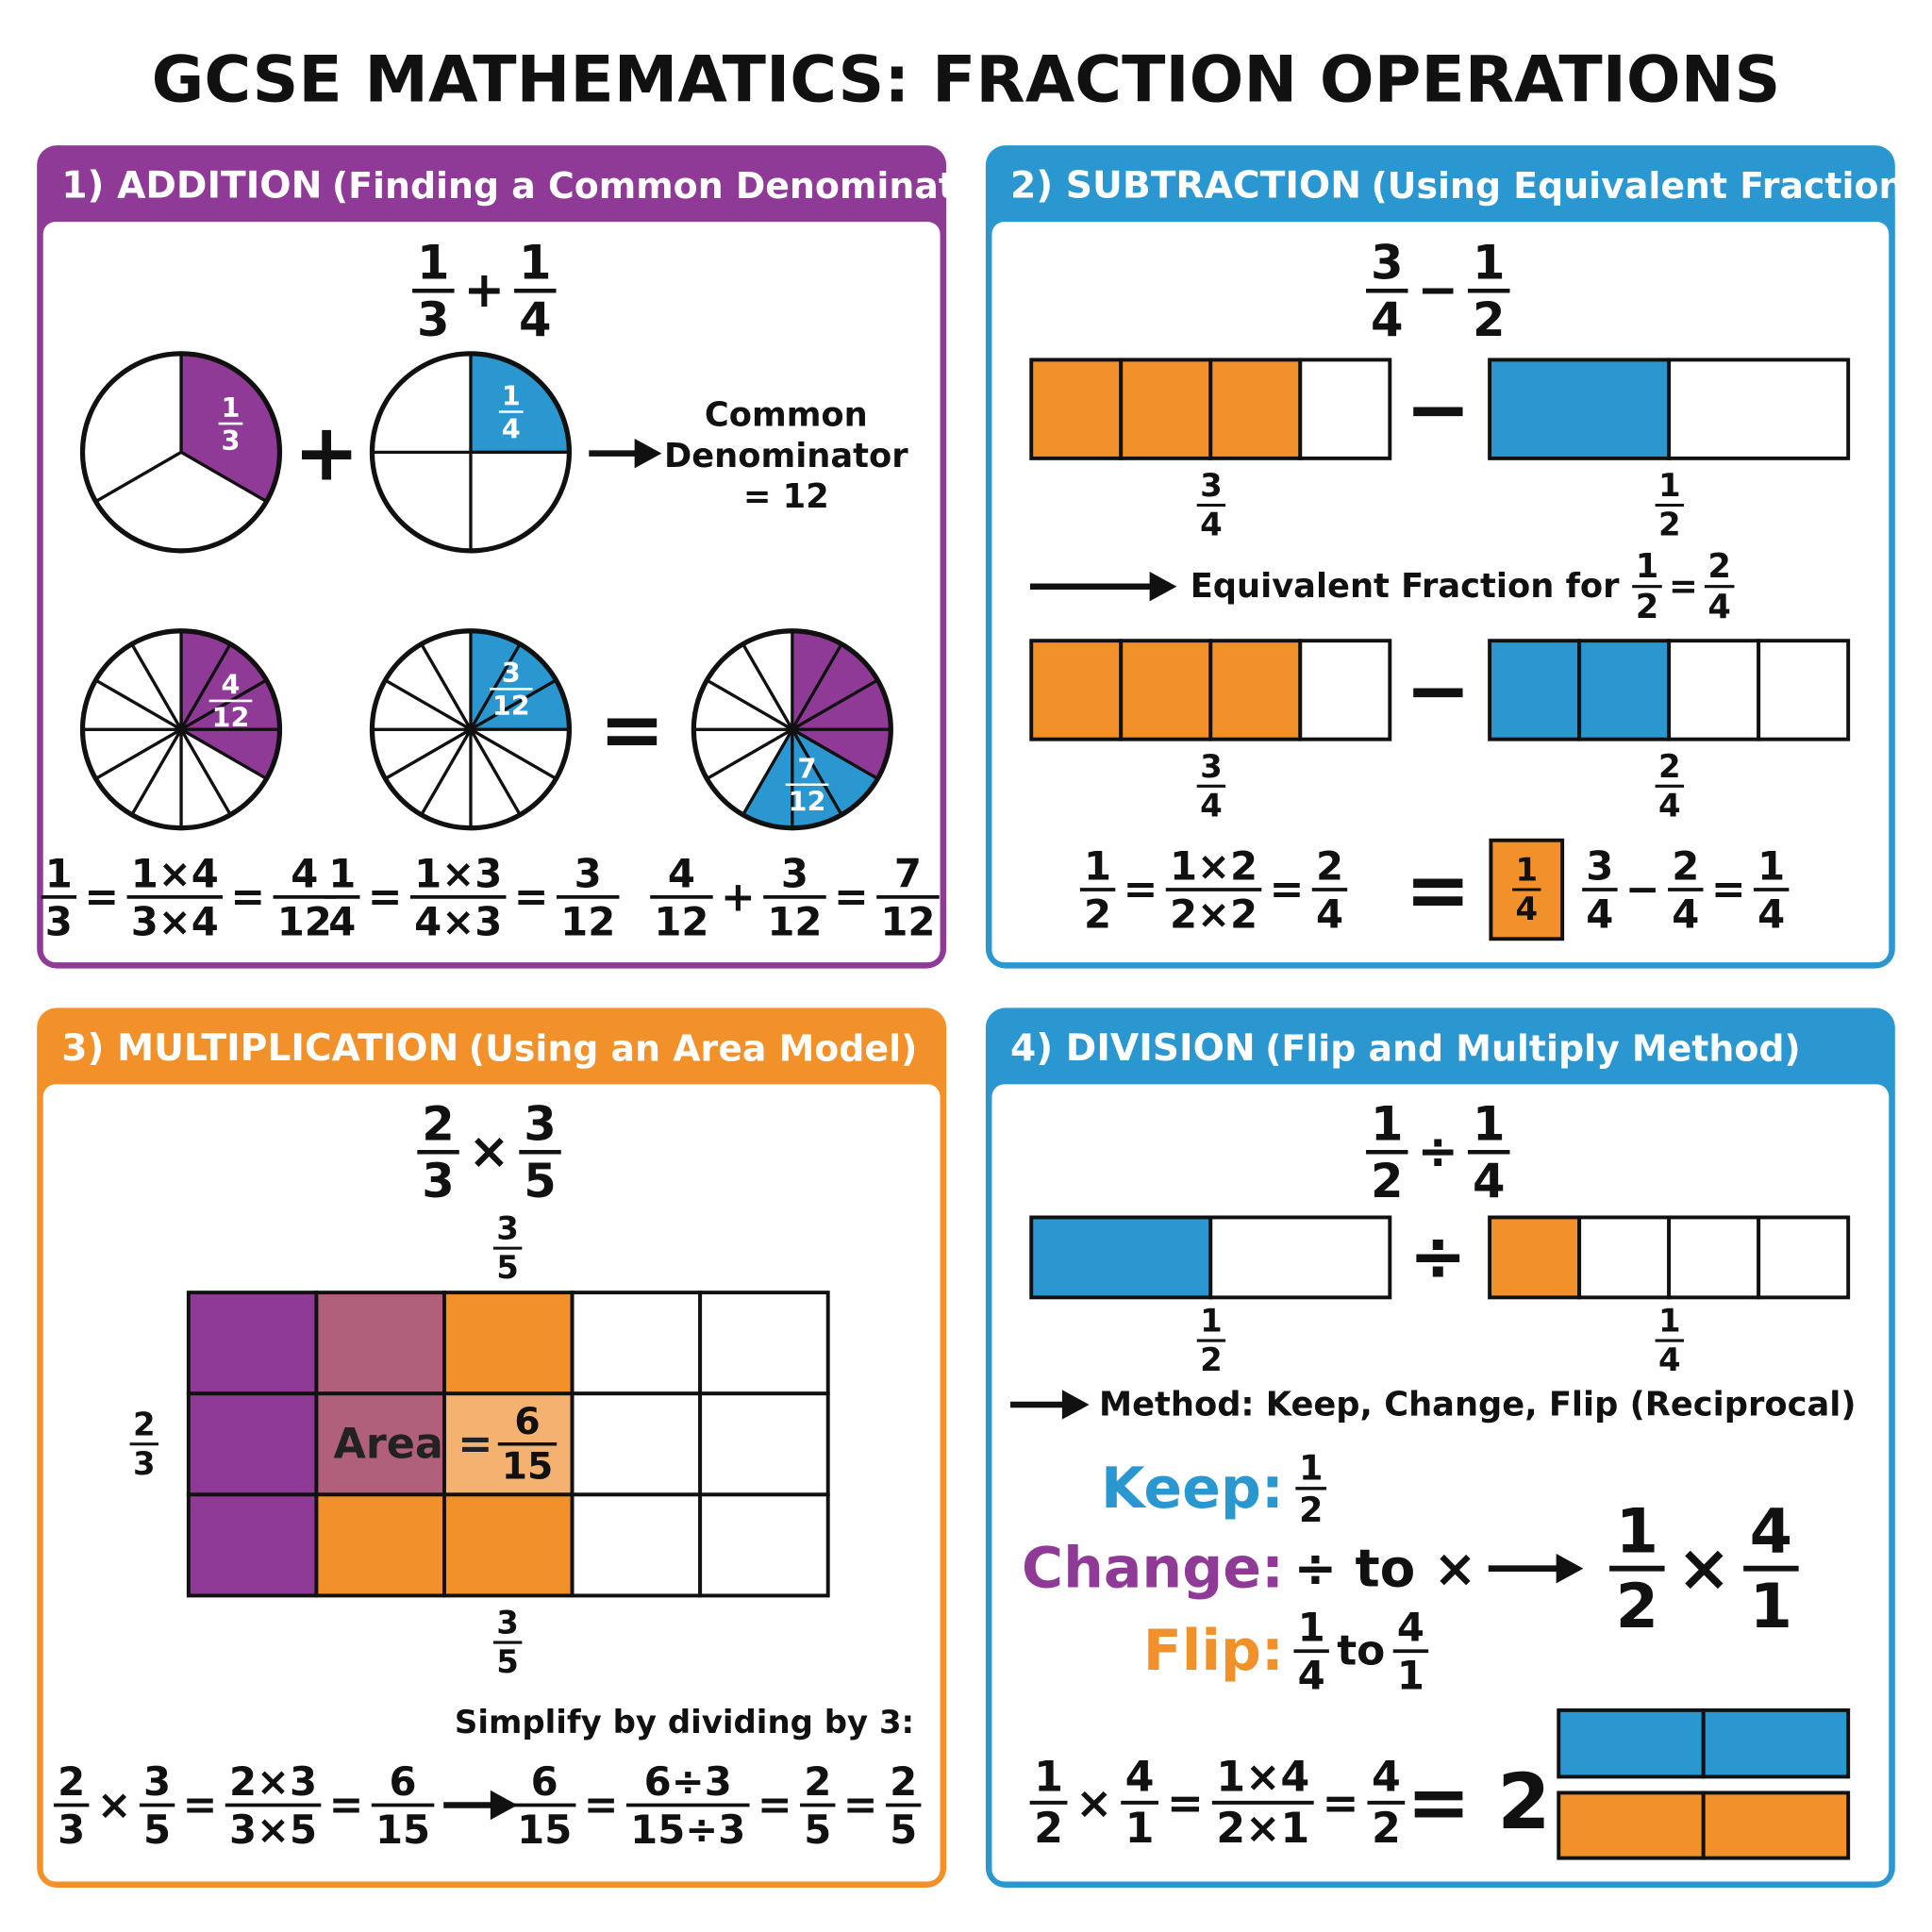  Describe the element at coordinates (1405, 587) in the screenshot. I see `equivalent-text: Equivalent Fraction for` at that location.